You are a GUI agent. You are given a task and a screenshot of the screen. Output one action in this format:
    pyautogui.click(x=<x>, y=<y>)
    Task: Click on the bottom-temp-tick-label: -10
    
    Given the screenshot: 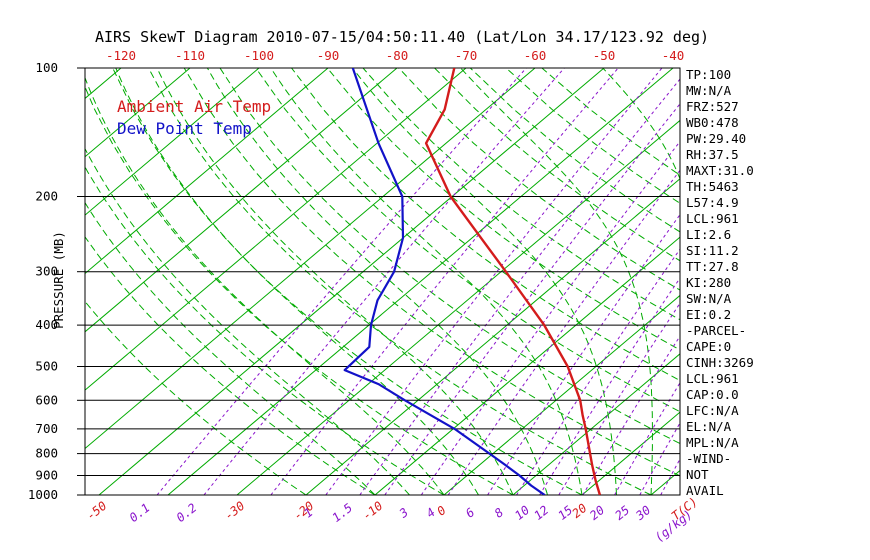 What is the action you would take?
    pyautogui.click(x=373, y=511)
    